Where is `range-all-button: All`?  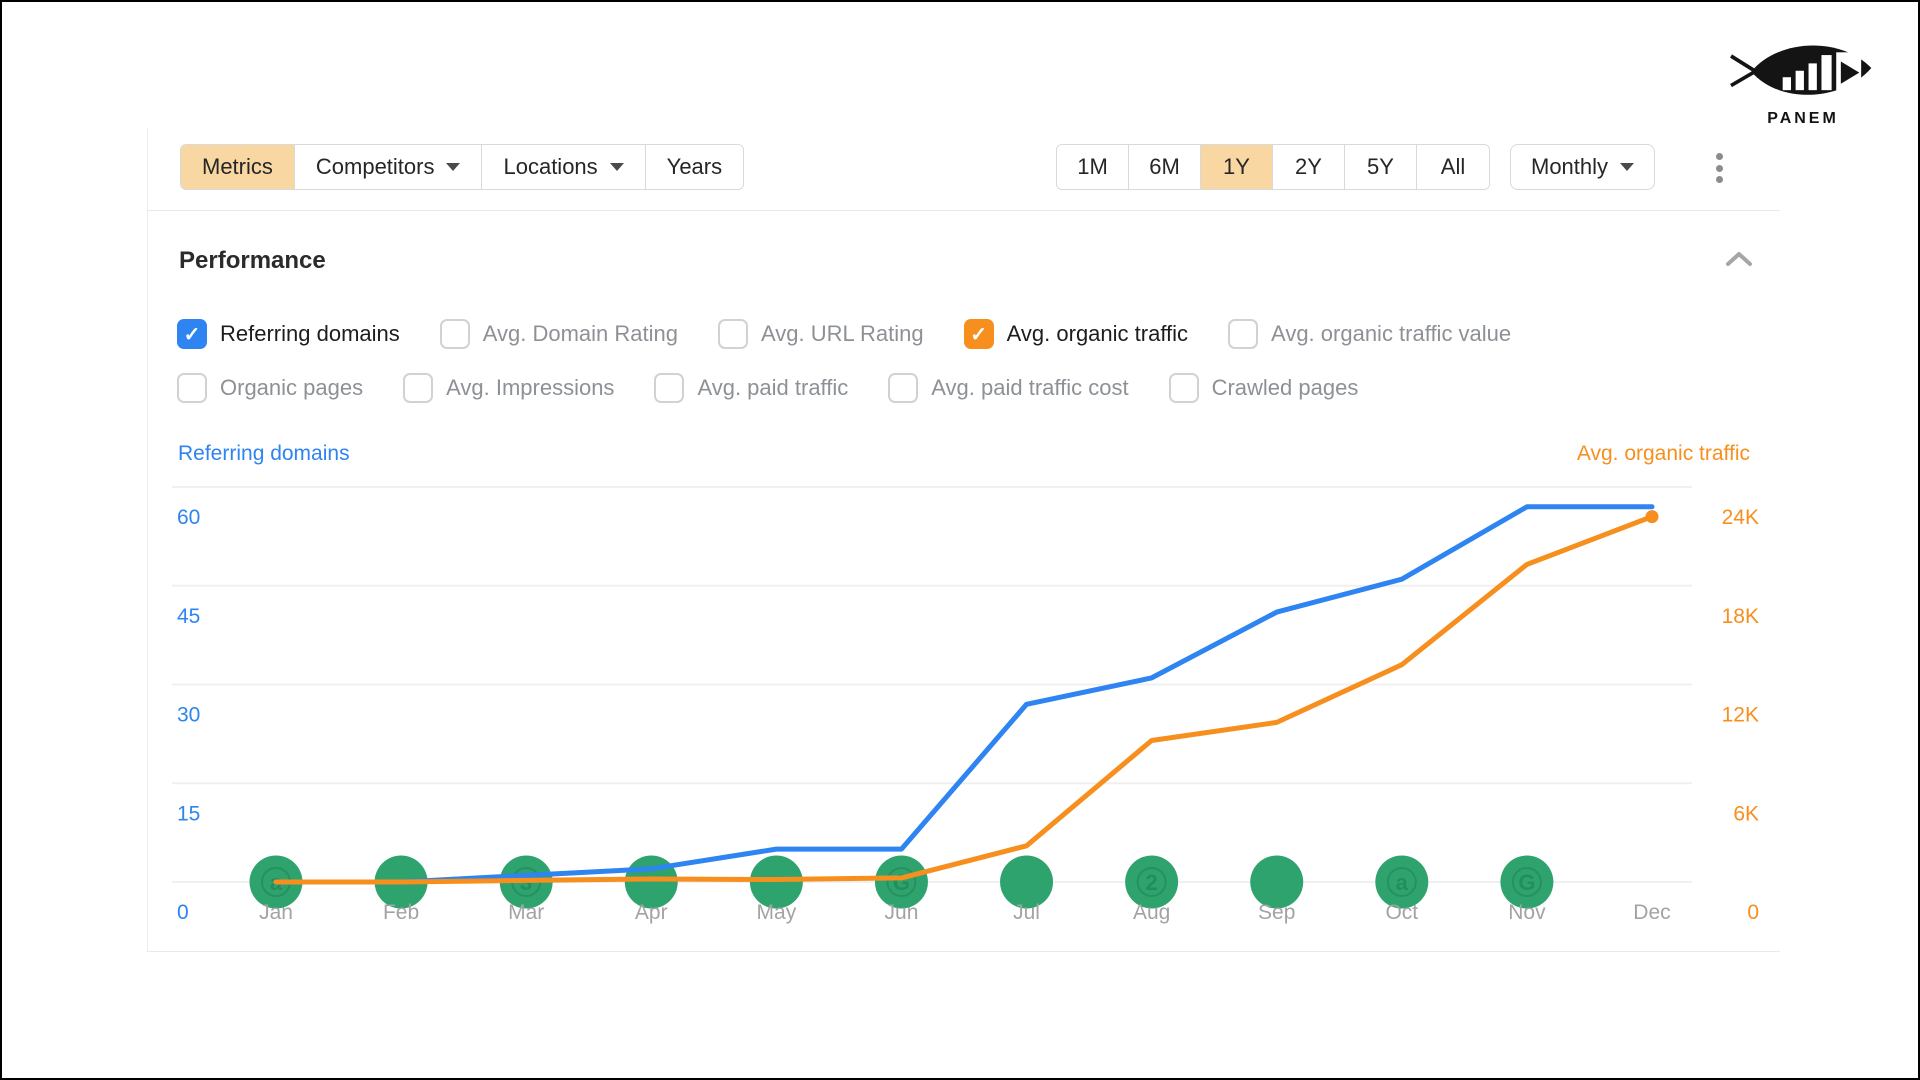 range-all-button: All is located at coordinates (1453, 167).